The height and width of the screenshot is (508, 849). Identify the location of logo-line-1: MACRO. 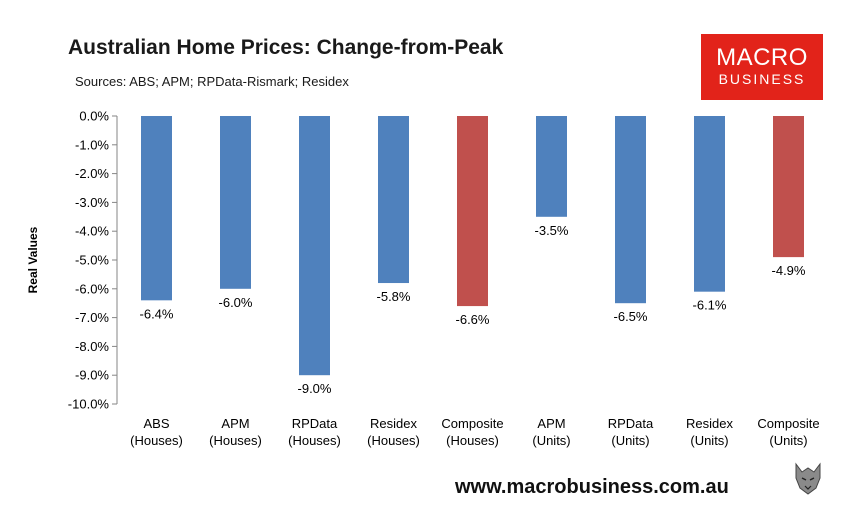
(762, 57).